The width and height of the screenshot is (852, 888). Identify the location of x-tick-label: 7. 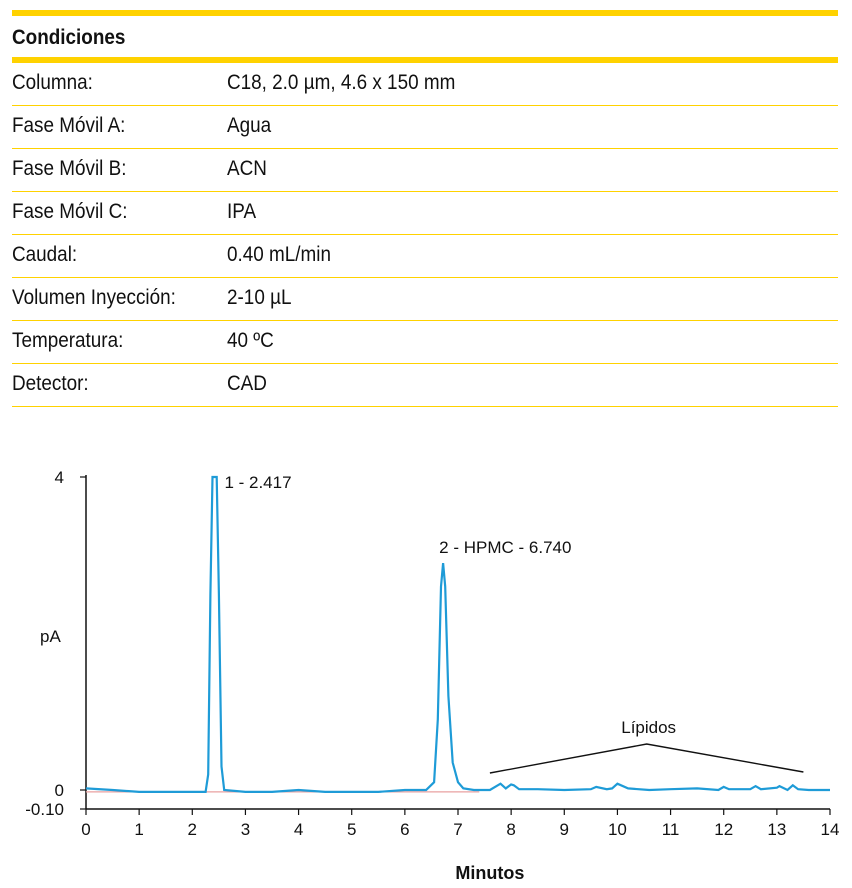
(457, 829).